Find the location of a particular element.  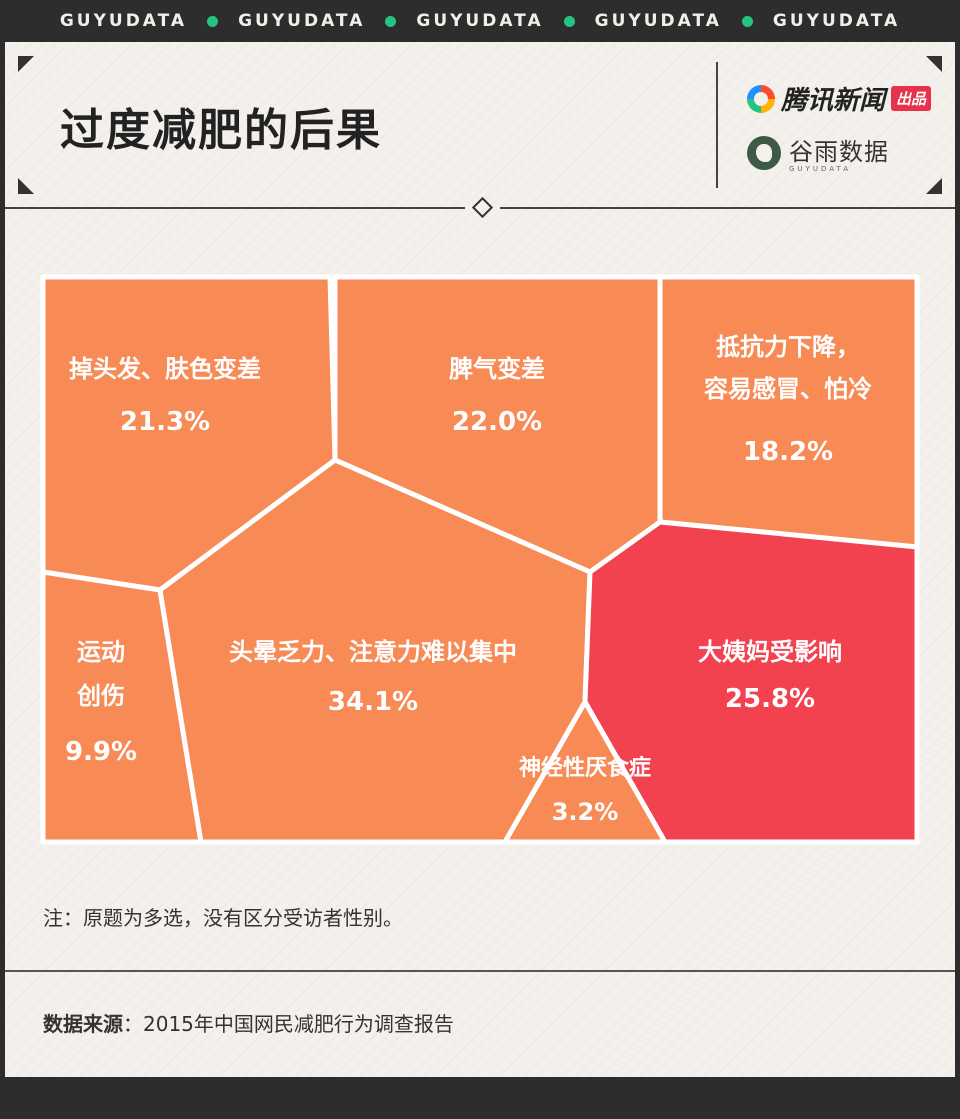

brand-primary-tag: 出品 is located at coordinates (911, 98).